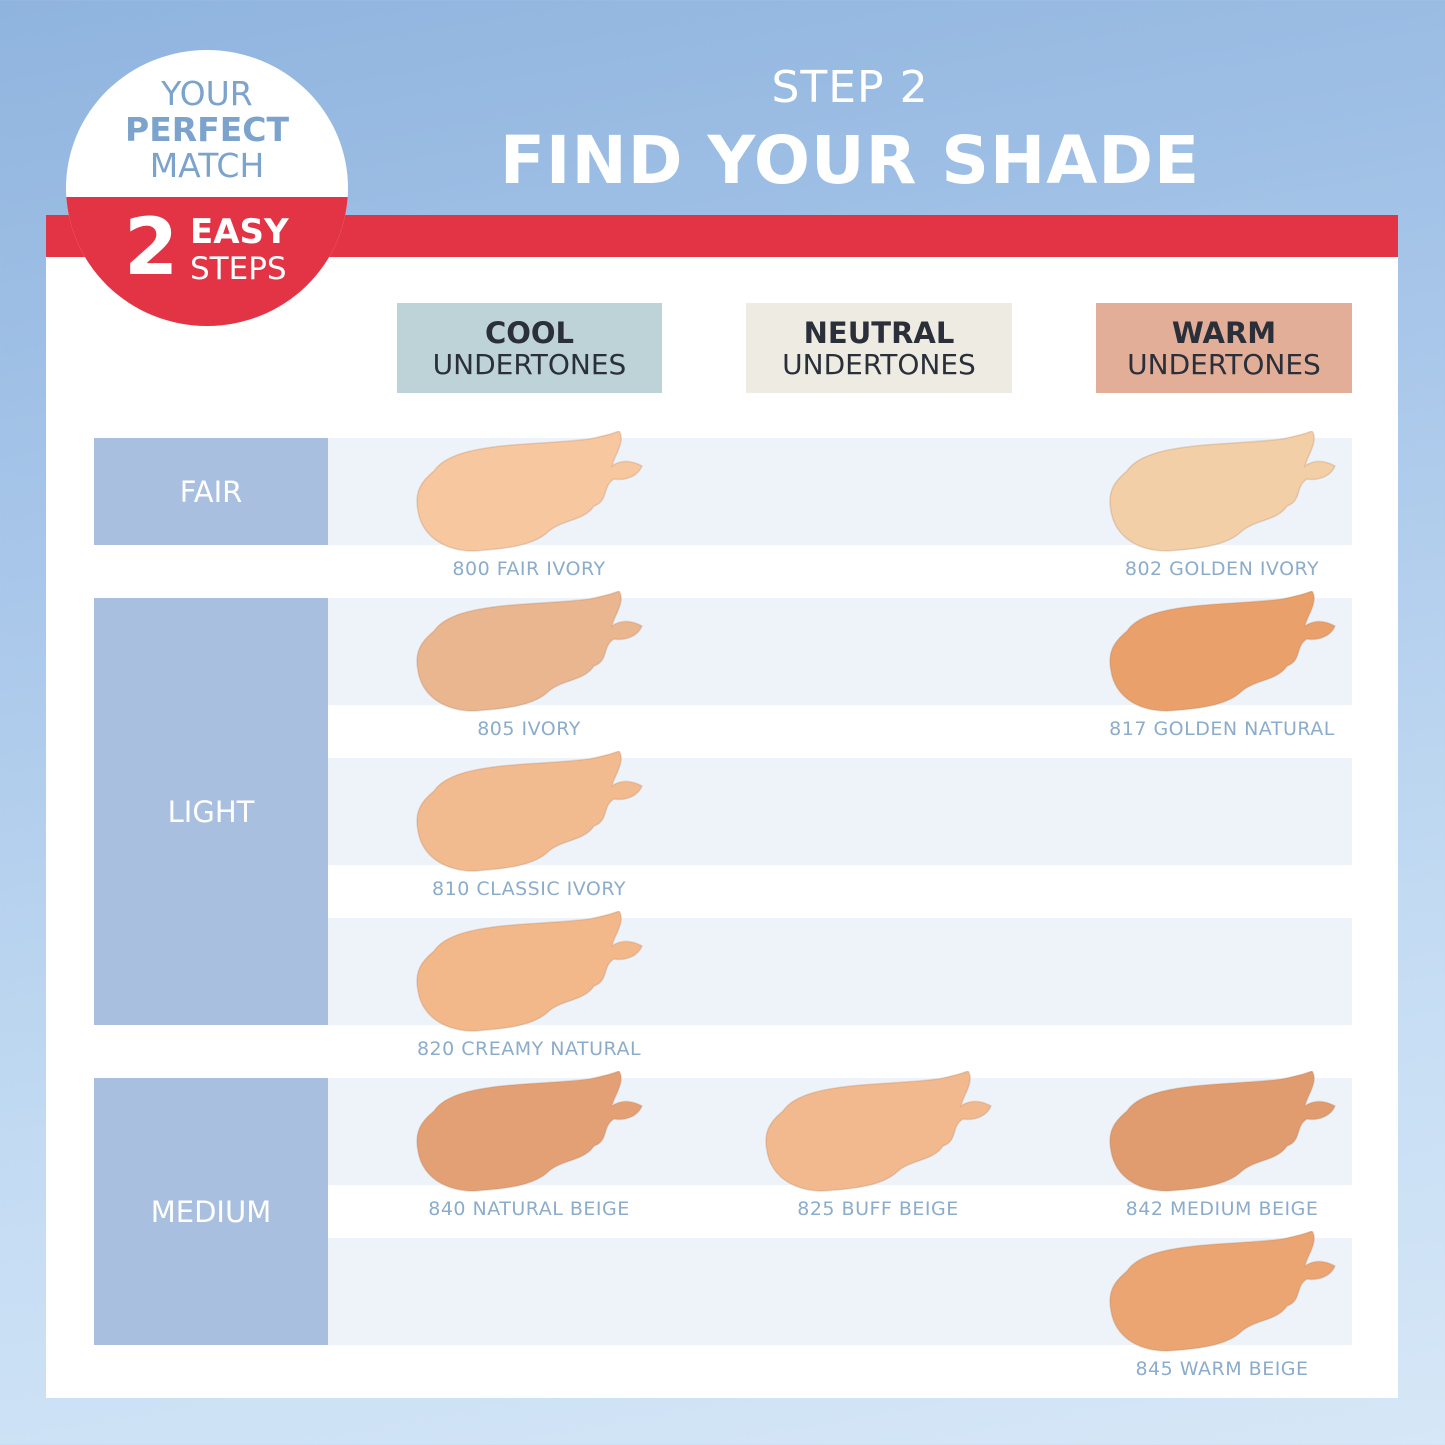 This screenshot has width=1445, height=1445. Describe the element at coordinates (1222, 1369) in the screenshot. I see `shade-label: 845 WARM BEIGE` at that location.